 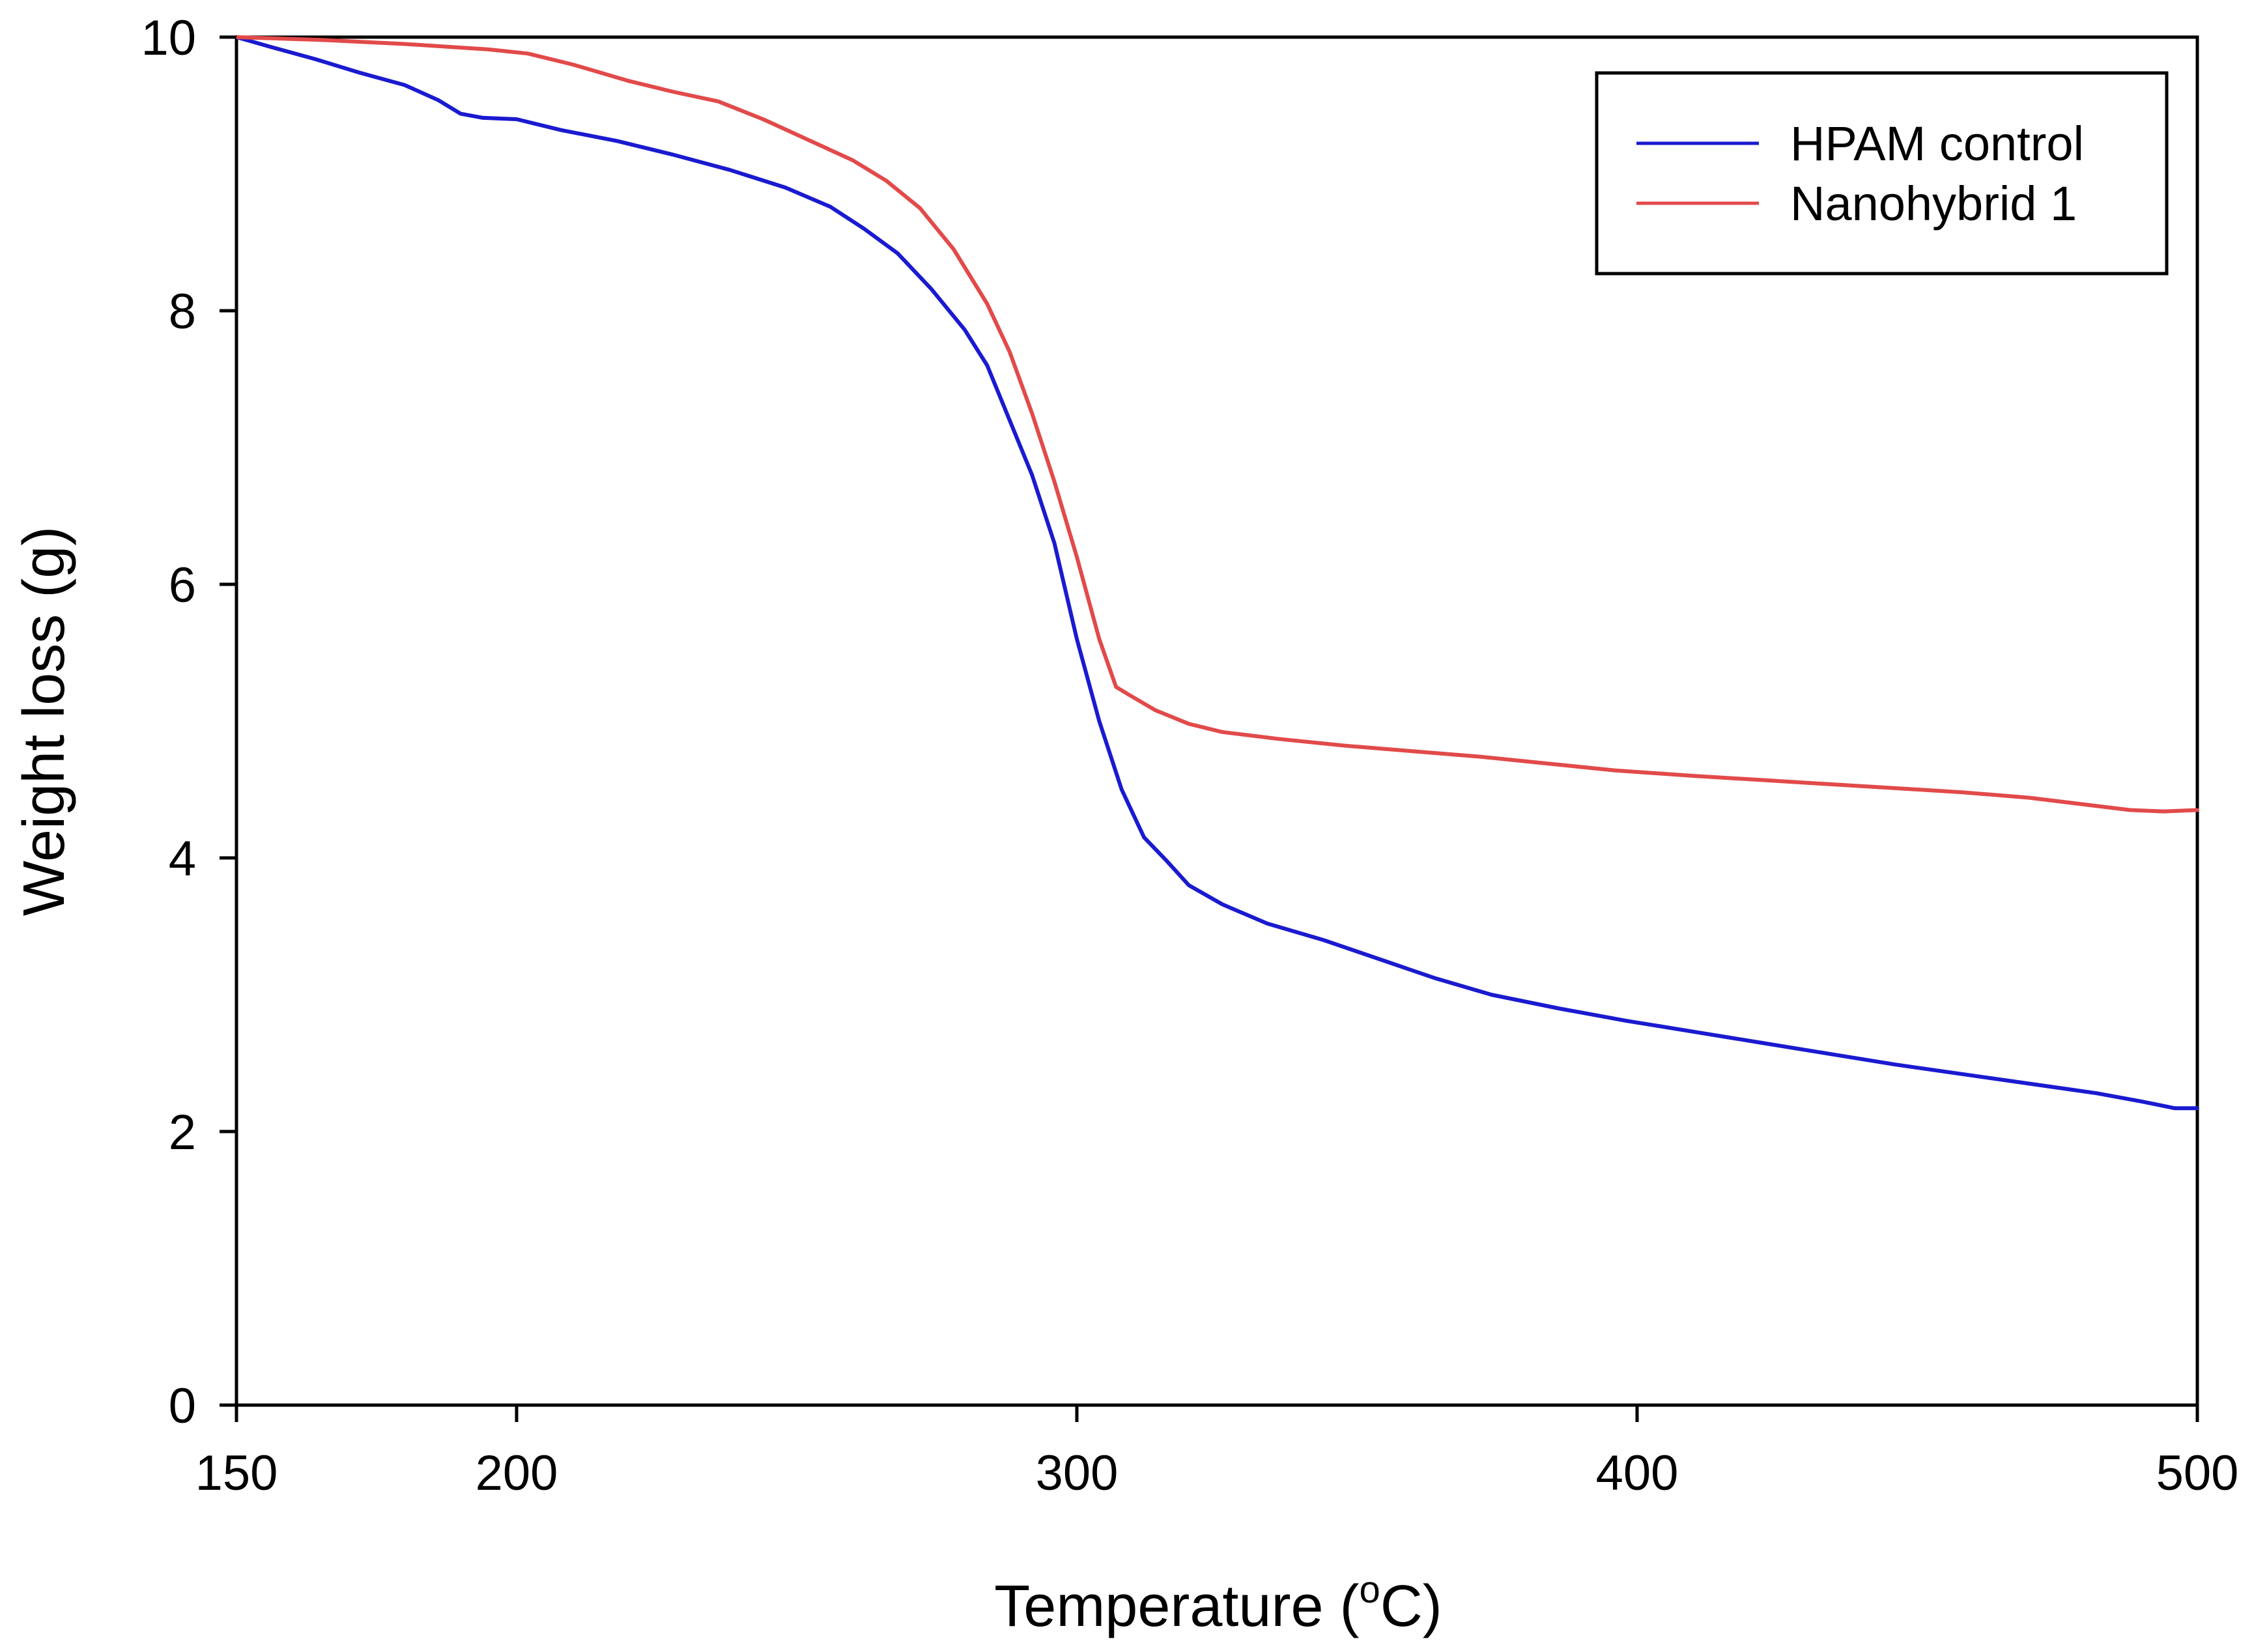 What do you see at coordinates (182, 1406) in the screenshot?
I see `y-tick-label-0: 0` at bounding box center [182, 1406].